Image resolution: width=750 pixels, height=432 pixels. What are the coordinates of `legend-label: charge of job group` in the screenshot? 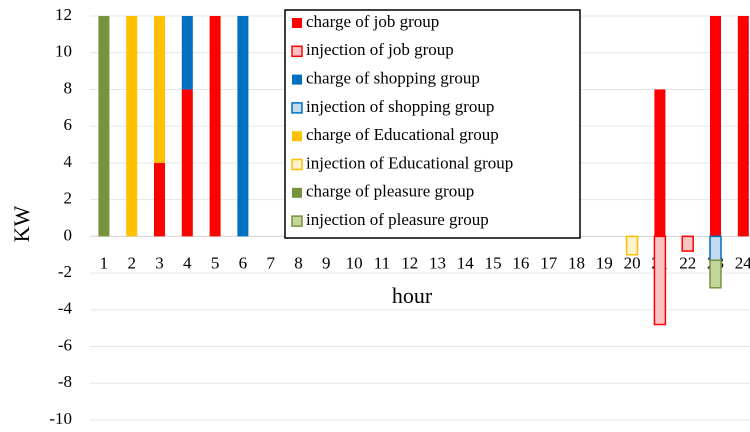 It's located at (372, 21).